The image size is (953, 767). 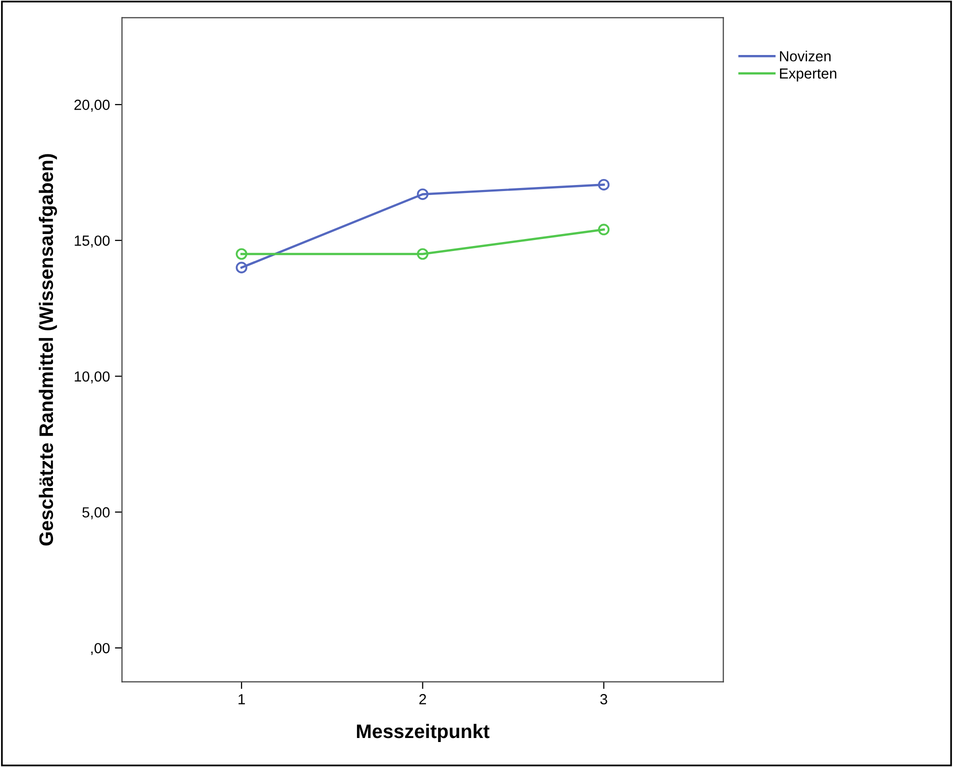 What do you see at coordinates (92, 377) in the screenshot?
I see `y-tick-label: 10,00` at bounding box center [92, 377].